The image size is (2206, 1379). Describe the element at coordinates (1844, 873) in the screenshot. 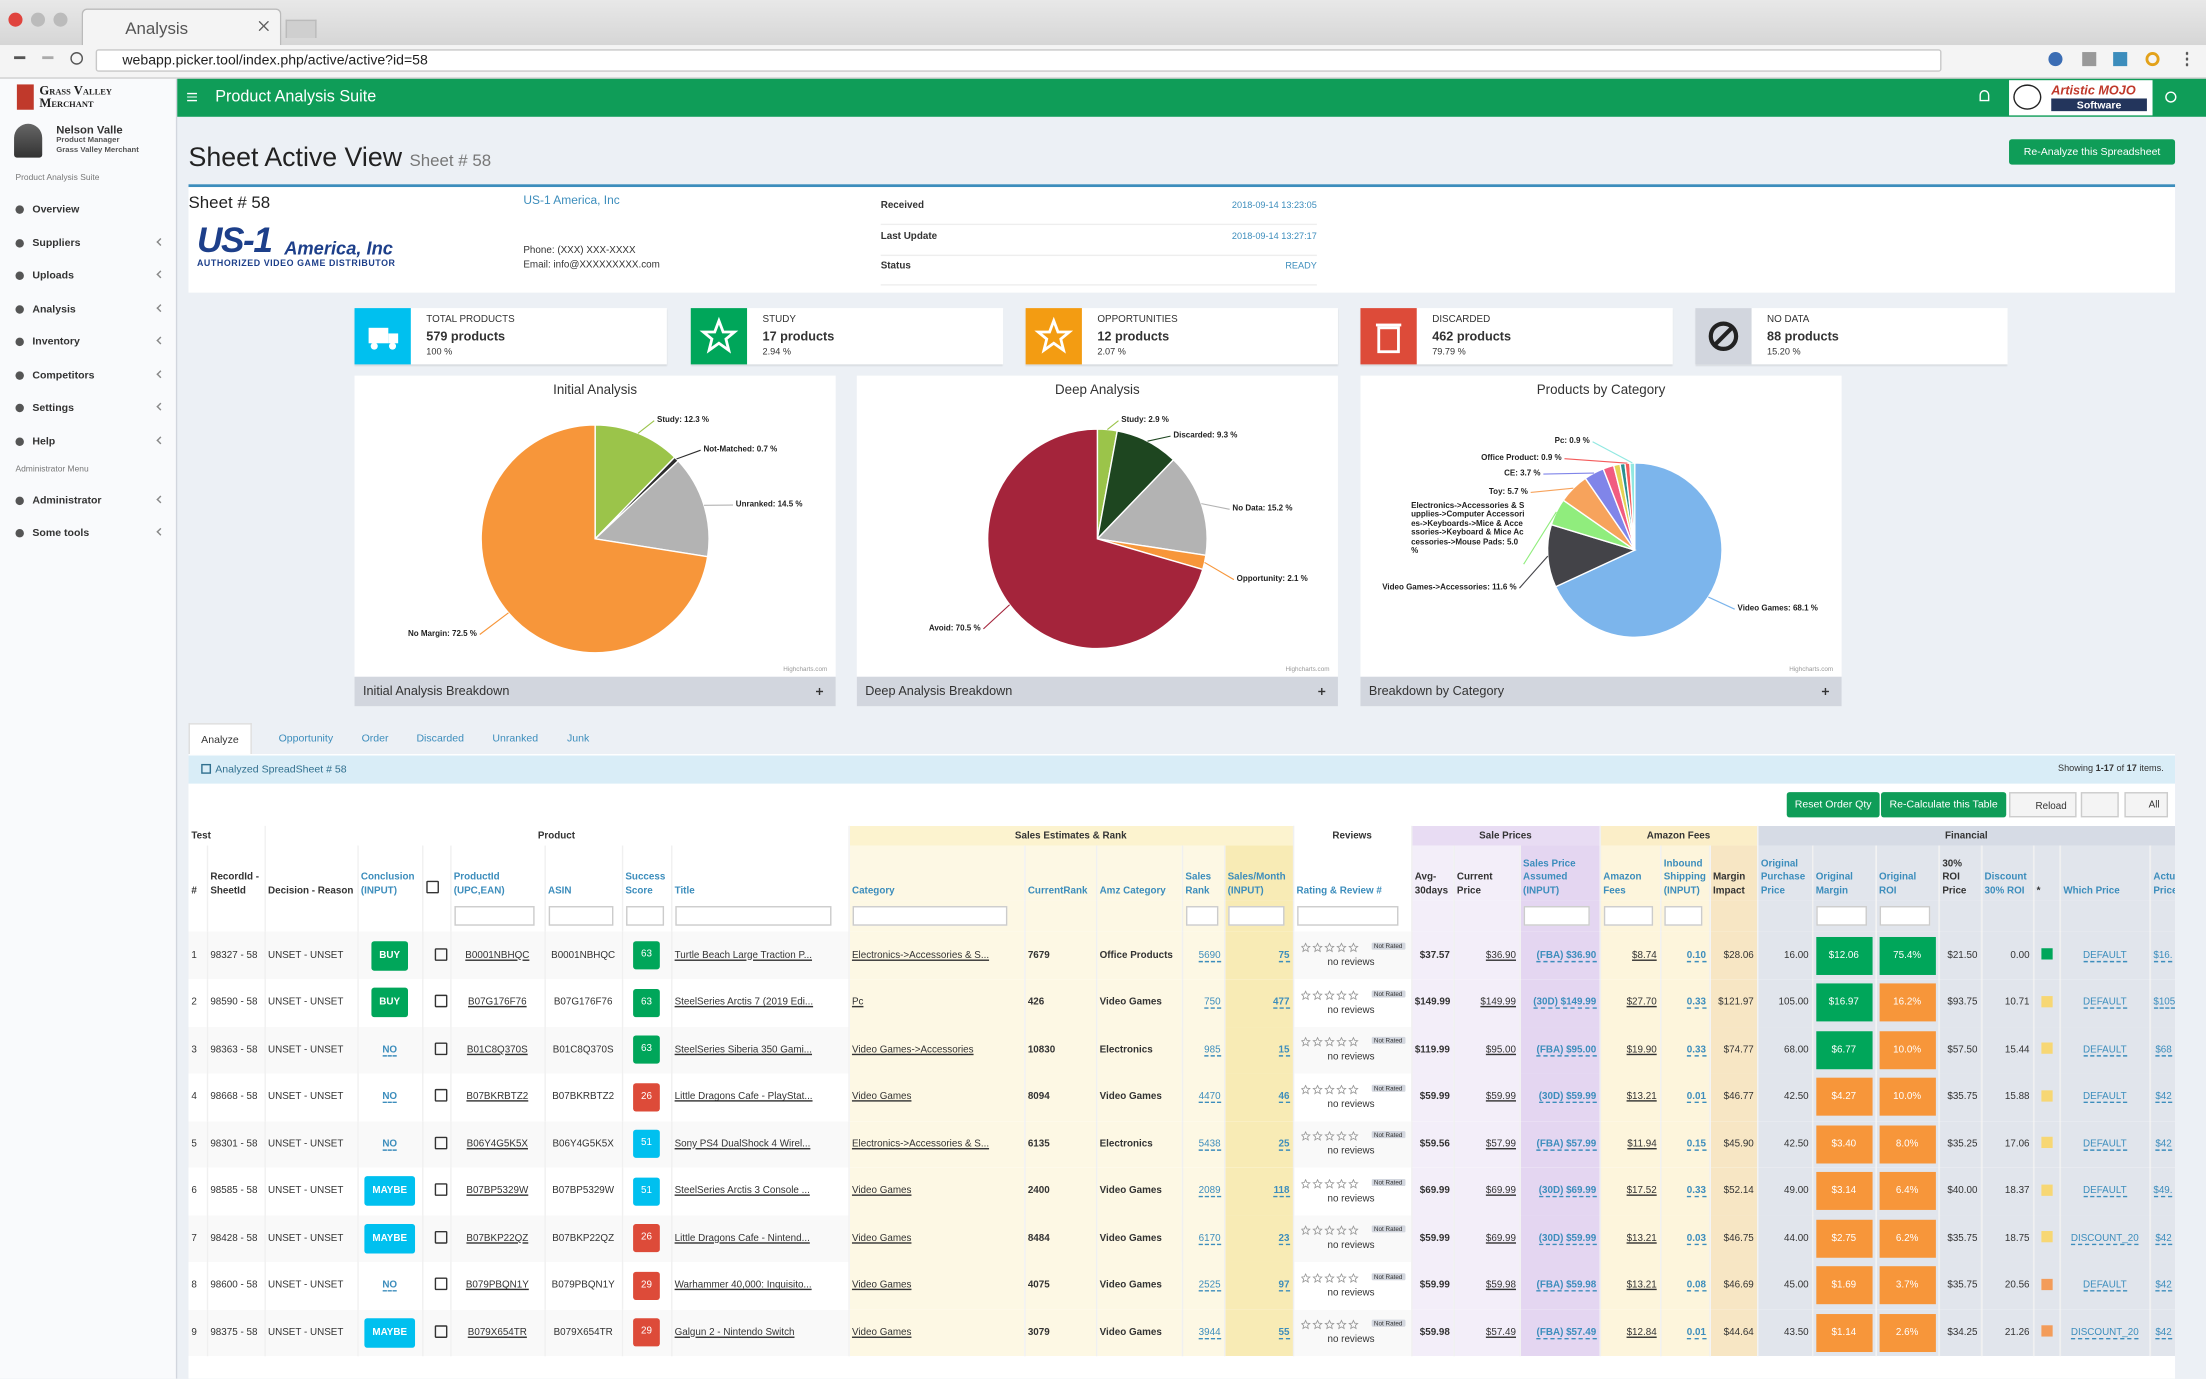

I see `column-header: Original Margin` at that location.